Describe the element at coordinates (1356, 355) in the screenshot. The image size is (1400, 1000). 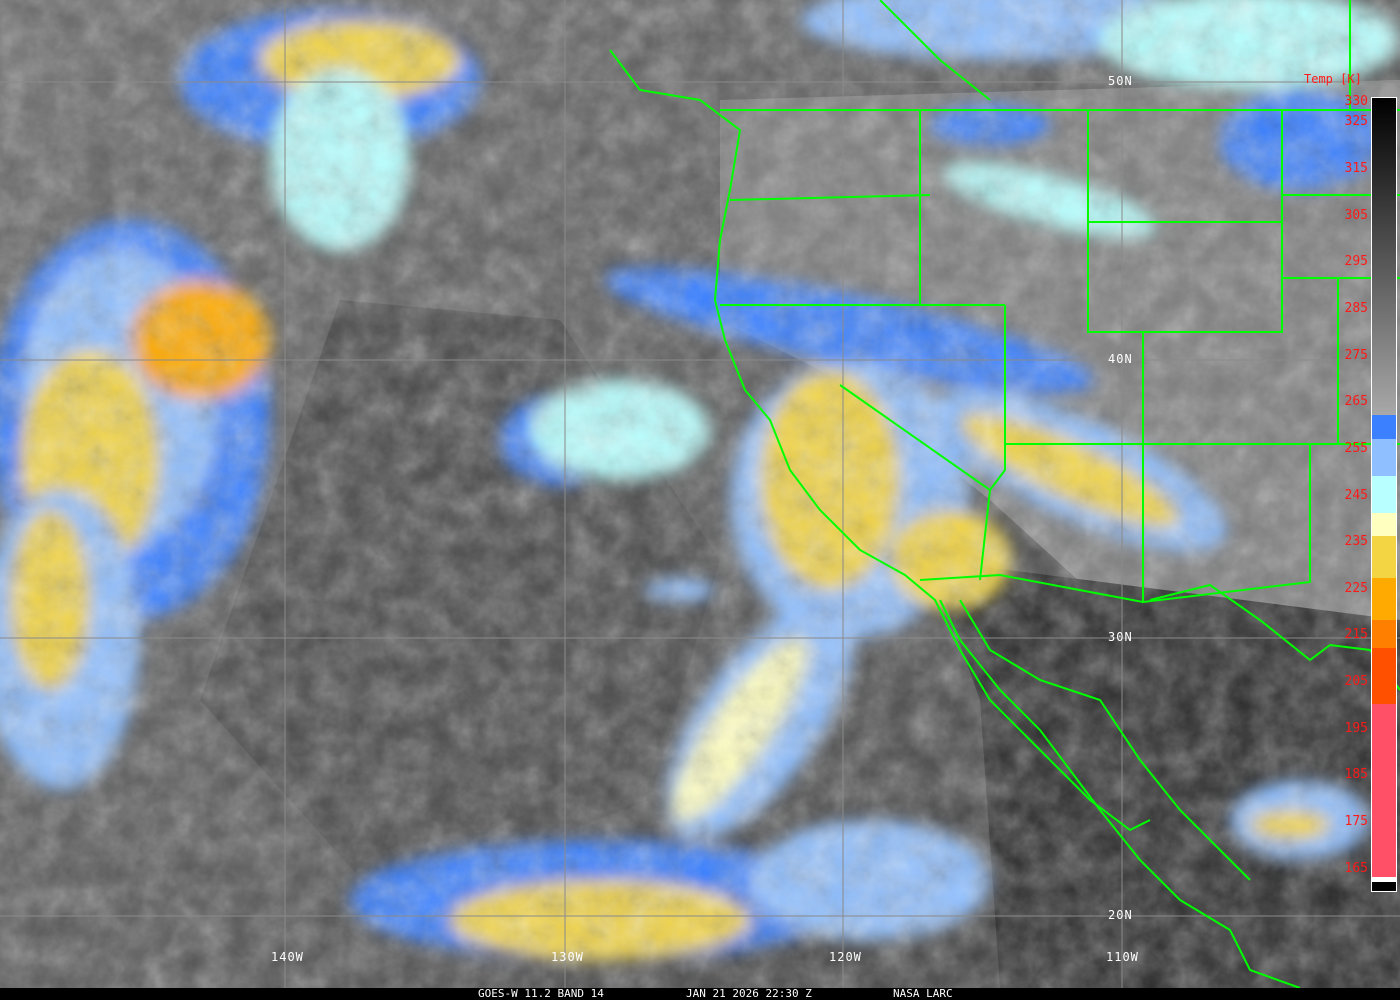
I see `colorbar-tick-label: 275` at that location.